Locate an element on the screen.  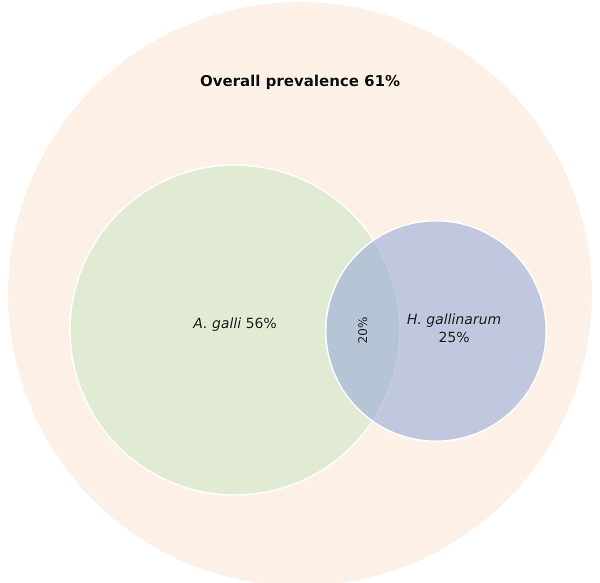
data-label: 56% is located at coordinates (261, 324).